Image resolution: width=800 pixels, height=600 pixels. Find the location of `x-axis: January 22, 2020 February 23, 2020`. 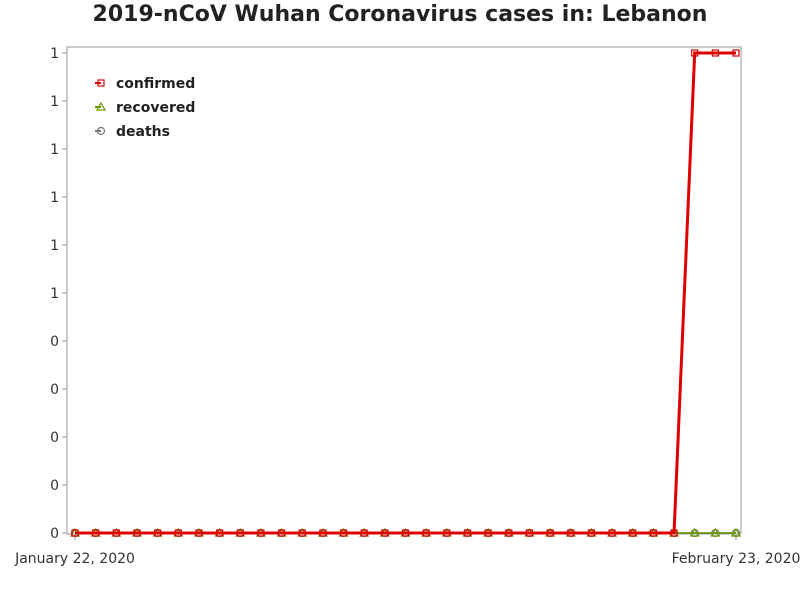

x-axis: January 22, 2020 February 23, 2020 is located at coordinates (407, 550).